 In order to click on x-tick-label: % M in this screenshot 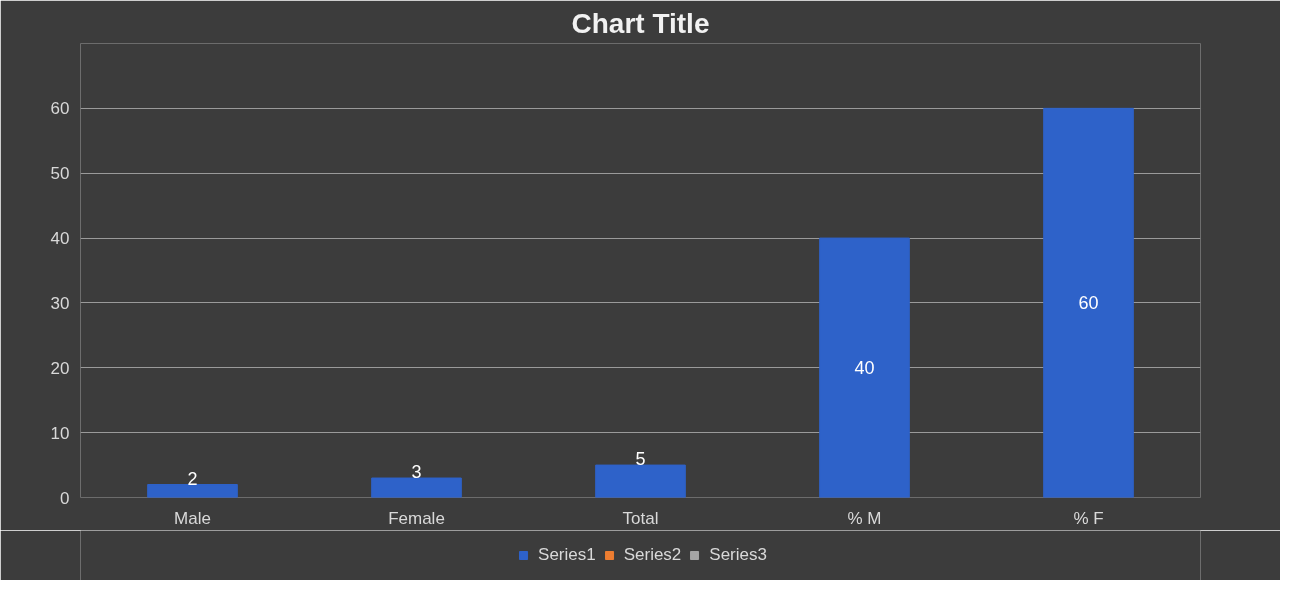, I will do `click(864, 518)`.